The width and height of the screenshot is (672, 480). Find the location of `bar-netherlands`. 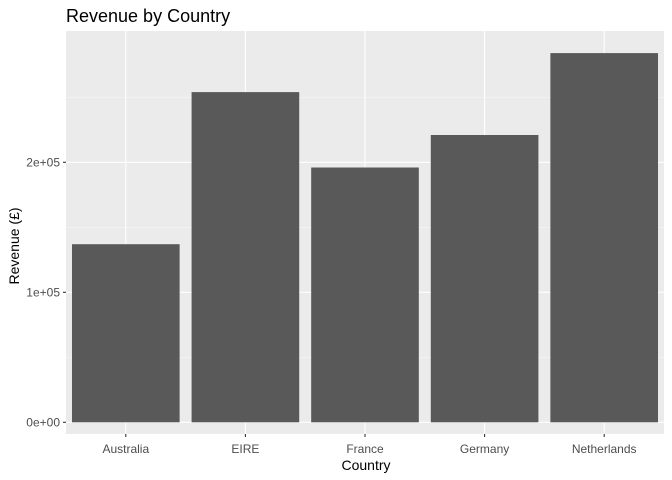

bar-netherlands is located at coordinates (604, 238).